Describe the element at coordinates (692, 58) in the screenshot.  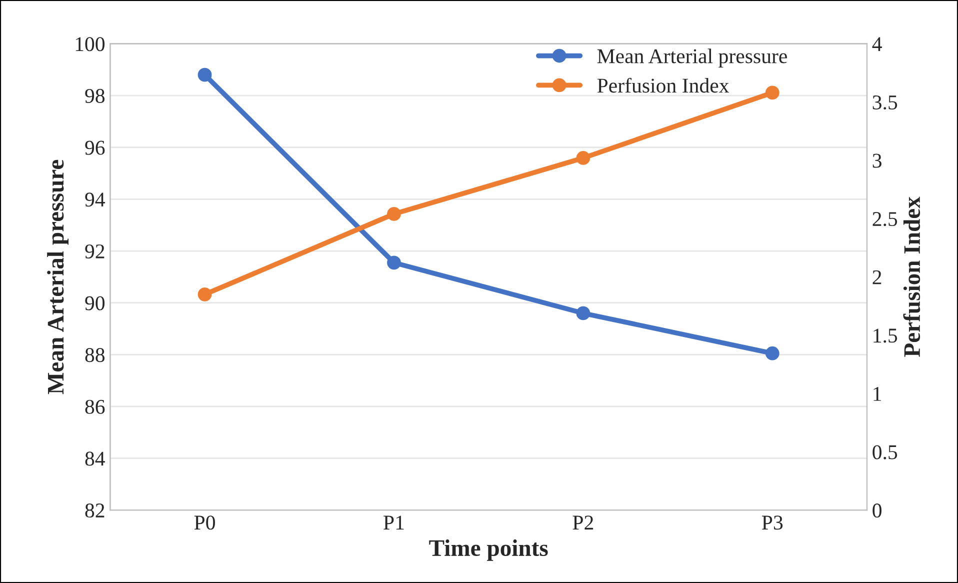
I see `legend-label: Mean Arterial pressure` at that location.